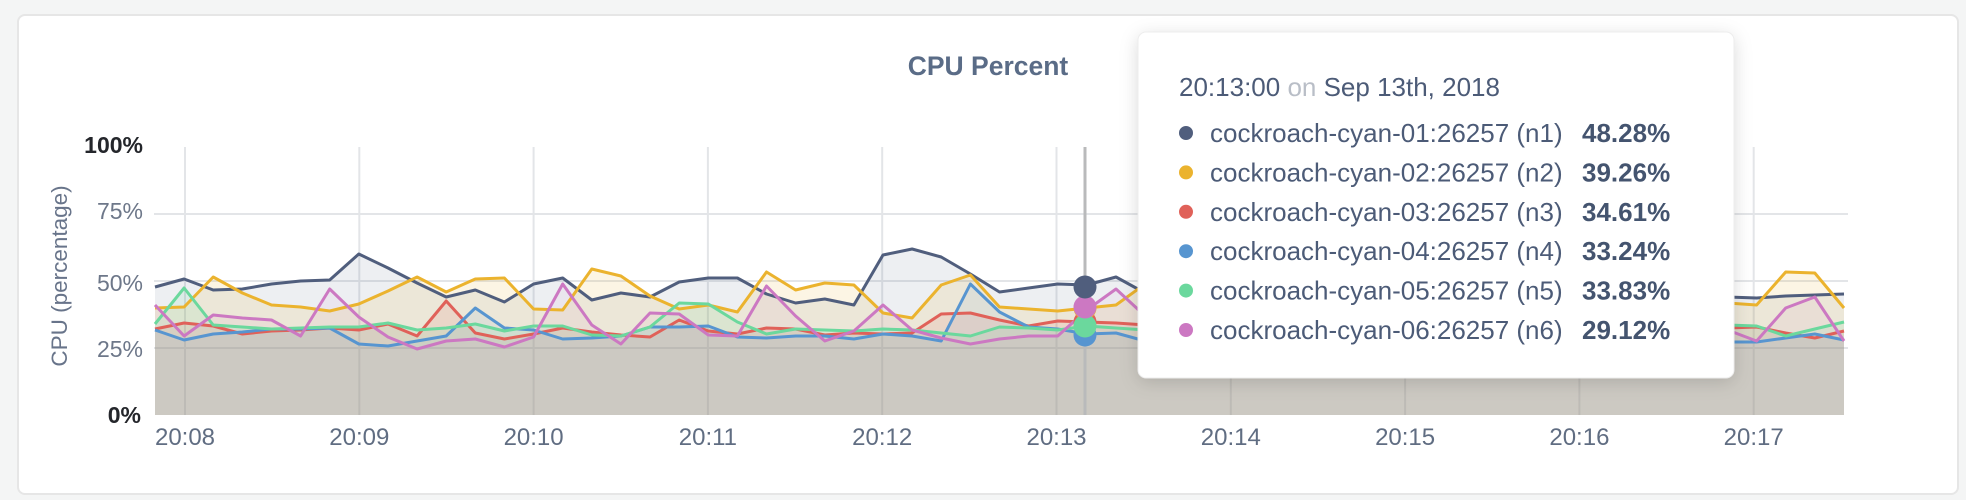 This screenshot has width=1966, height=500. Describe the element at coordinates (1626, 133) in the screenshot. I see `svg-text: 48.28%` at that location.